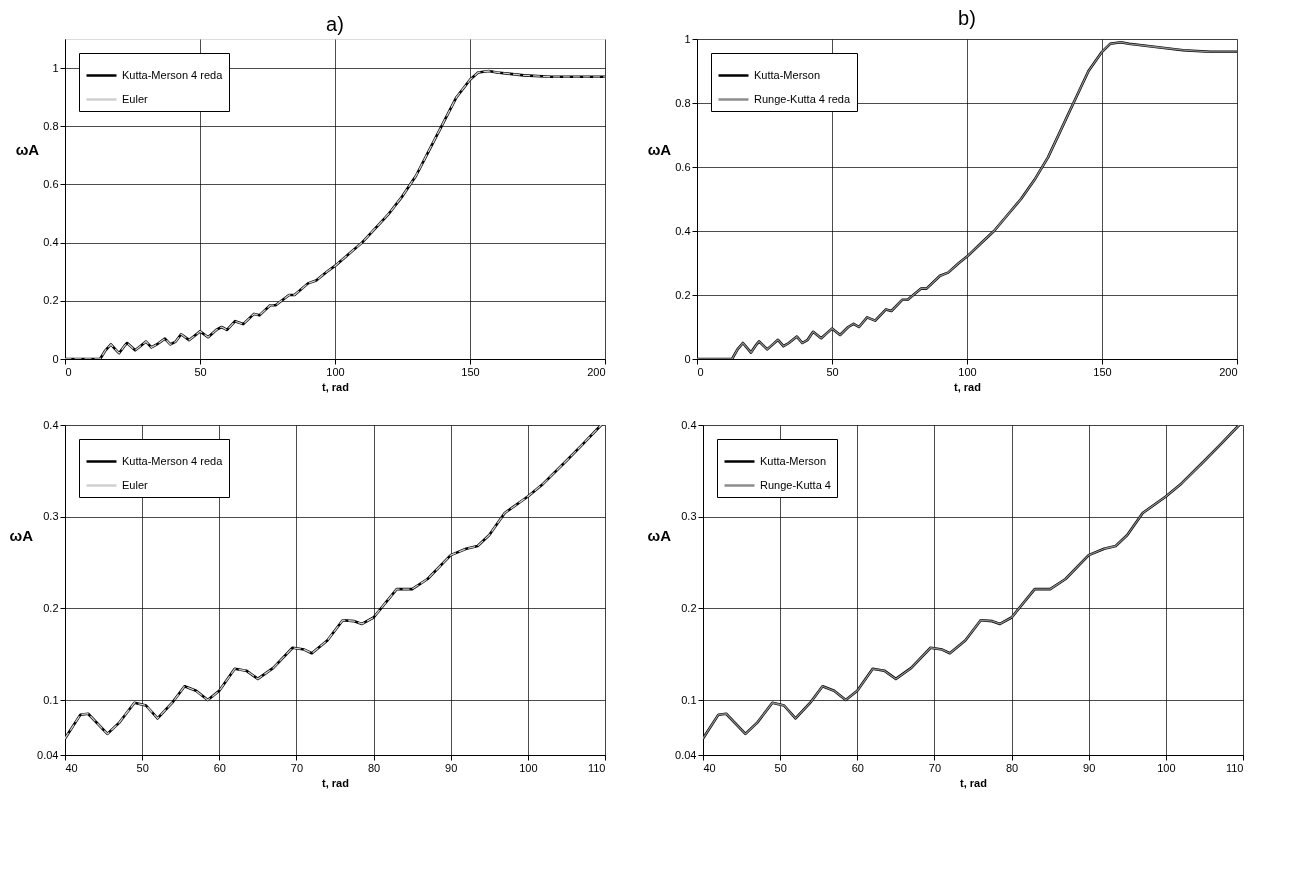 The image size is (1294, 875). What do you see at coordinates (335, 24) in the screenshot?
I see `chart-title: a)` at bounding box center [335, 24].